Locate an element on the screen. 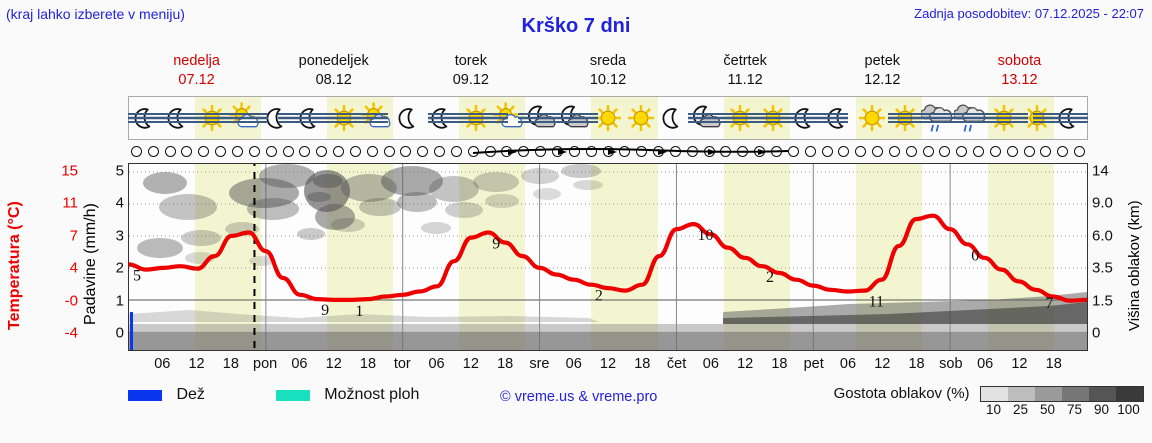  day-header-1: ponedeljek 08.12 is located at coordinates (333, 72).